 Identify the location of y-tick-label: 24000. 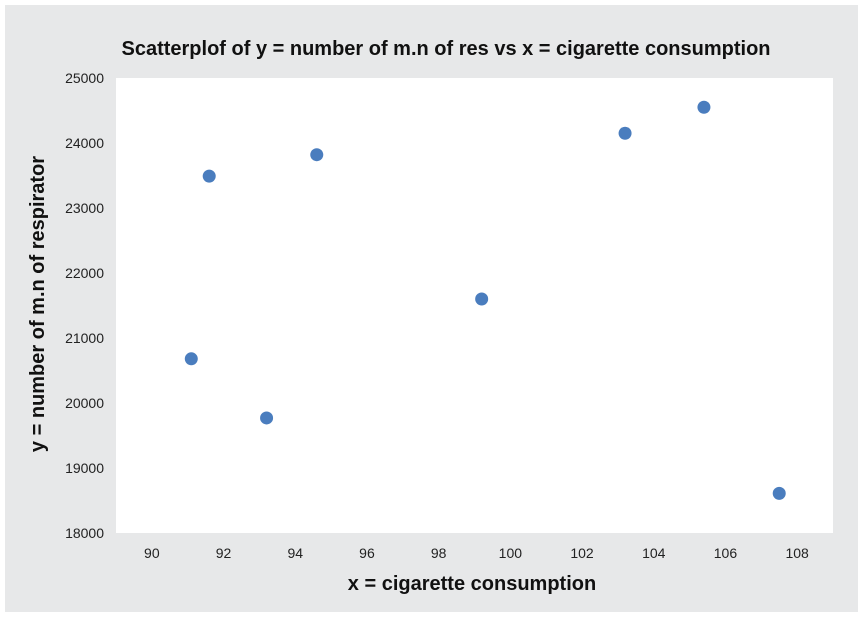
(84, 143).